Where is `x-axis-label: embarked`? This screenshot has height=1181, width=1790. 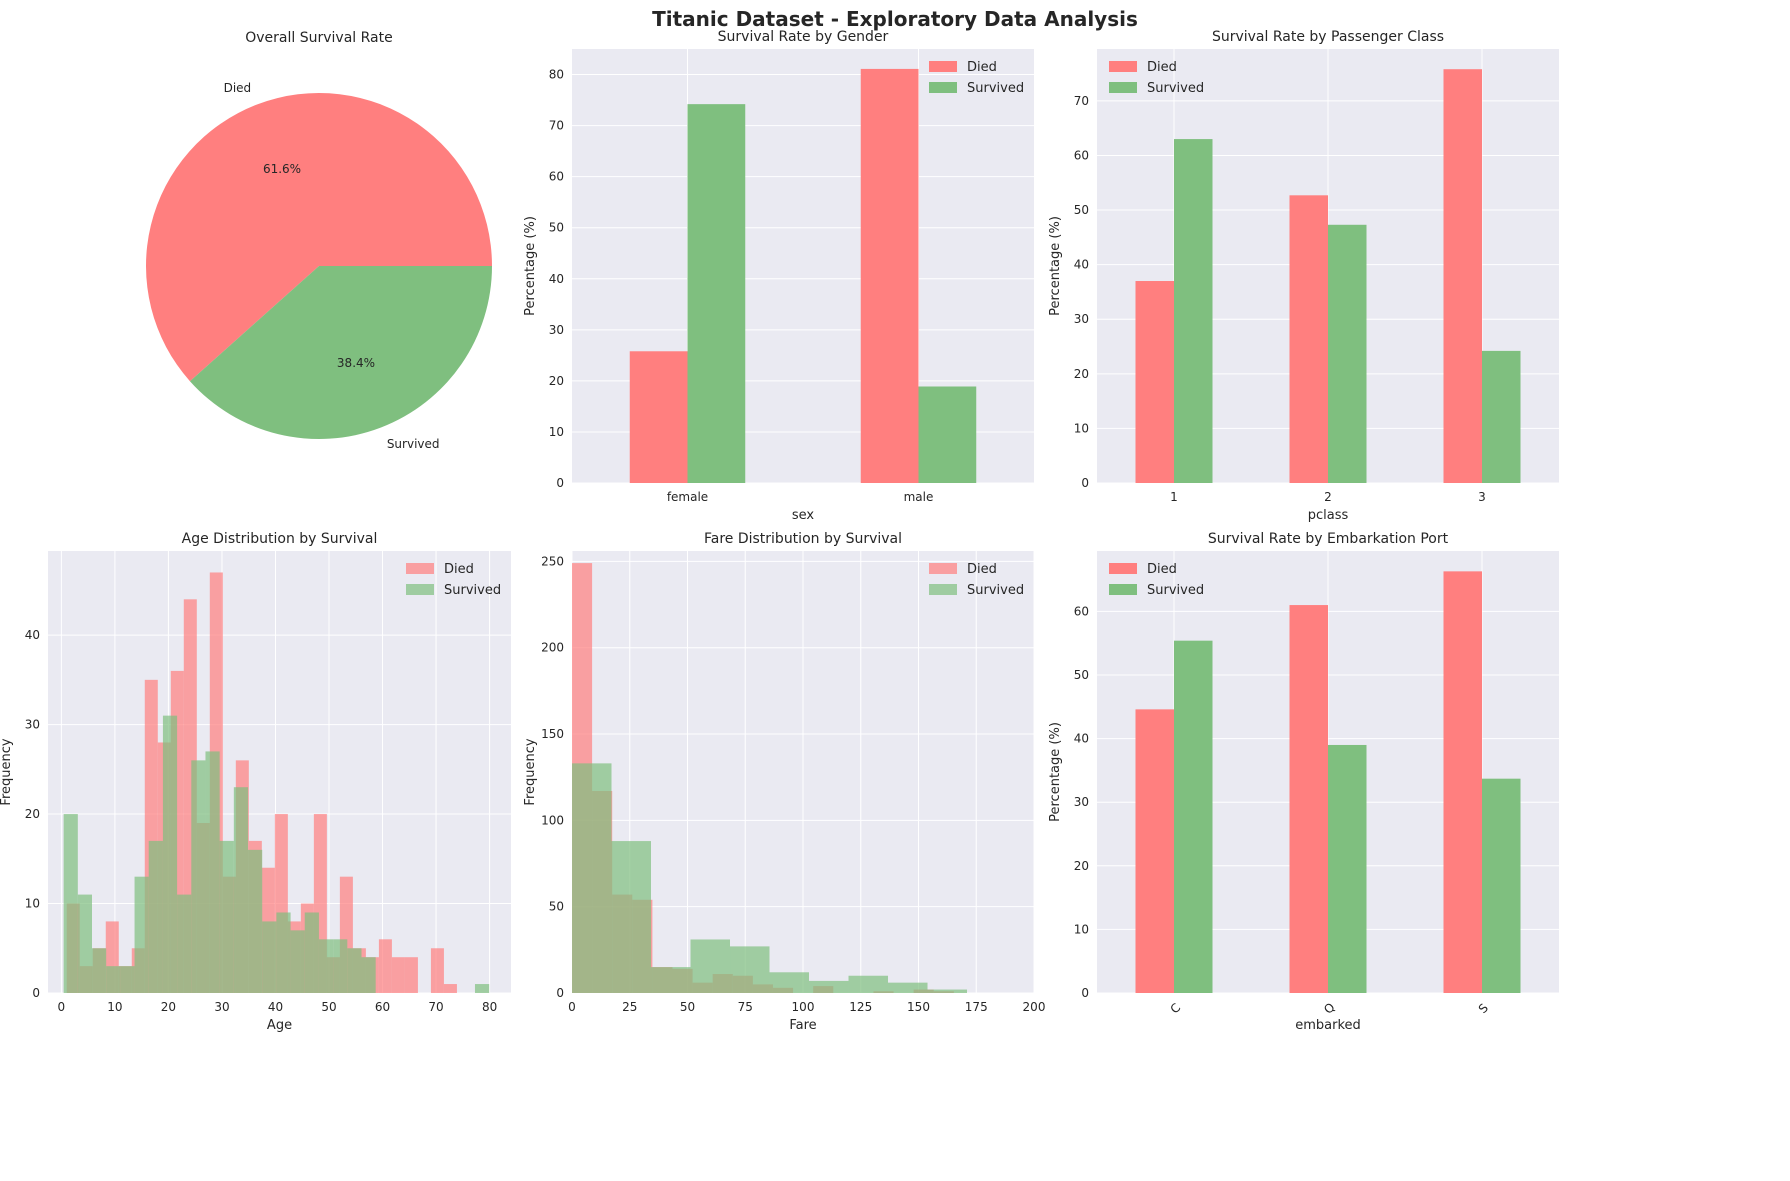 x-axis-label: embarked is located at coordinates (1328, 1025).